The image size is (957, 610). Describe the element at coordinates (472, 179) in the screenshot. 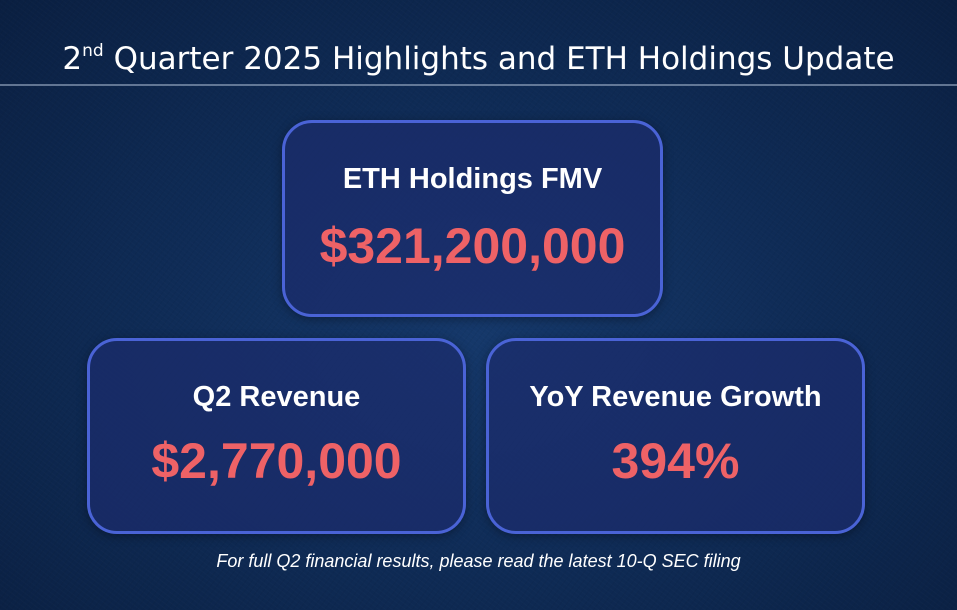

I see `eth-holdings-label: ETH Holdings FMV` at that location.